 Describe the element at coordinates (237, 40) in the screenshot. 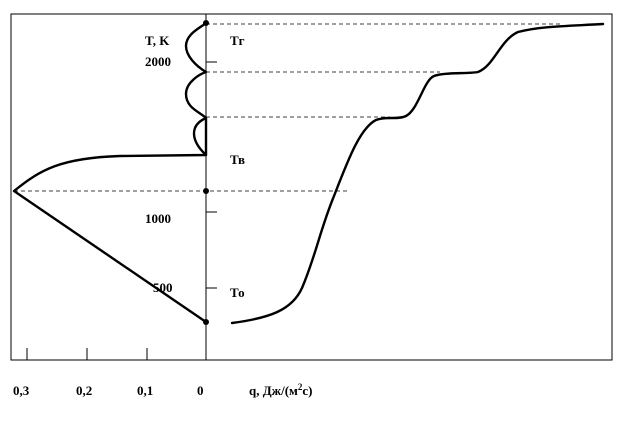

I see `annotation-tg: Тг` at that location.